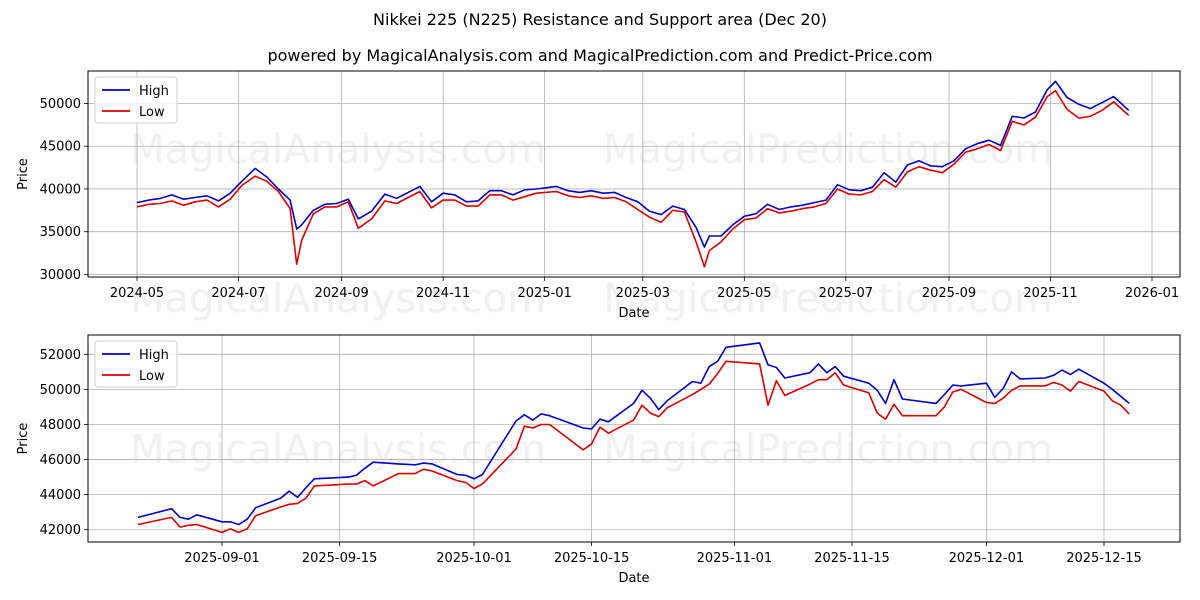 Image resolution: width=1200 pixels, height=600 pixels. Describe the element at coordinates (60, 460) in the screenshot. I see `y-tick-label: 46000` at that location.